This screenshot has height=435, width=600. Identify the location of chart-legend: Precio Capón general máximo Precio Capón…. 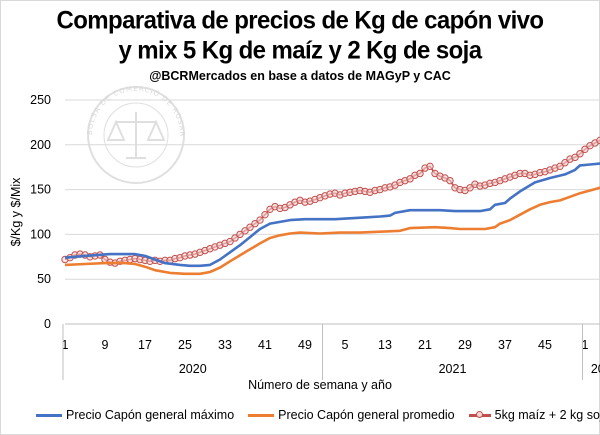
(318, 415).